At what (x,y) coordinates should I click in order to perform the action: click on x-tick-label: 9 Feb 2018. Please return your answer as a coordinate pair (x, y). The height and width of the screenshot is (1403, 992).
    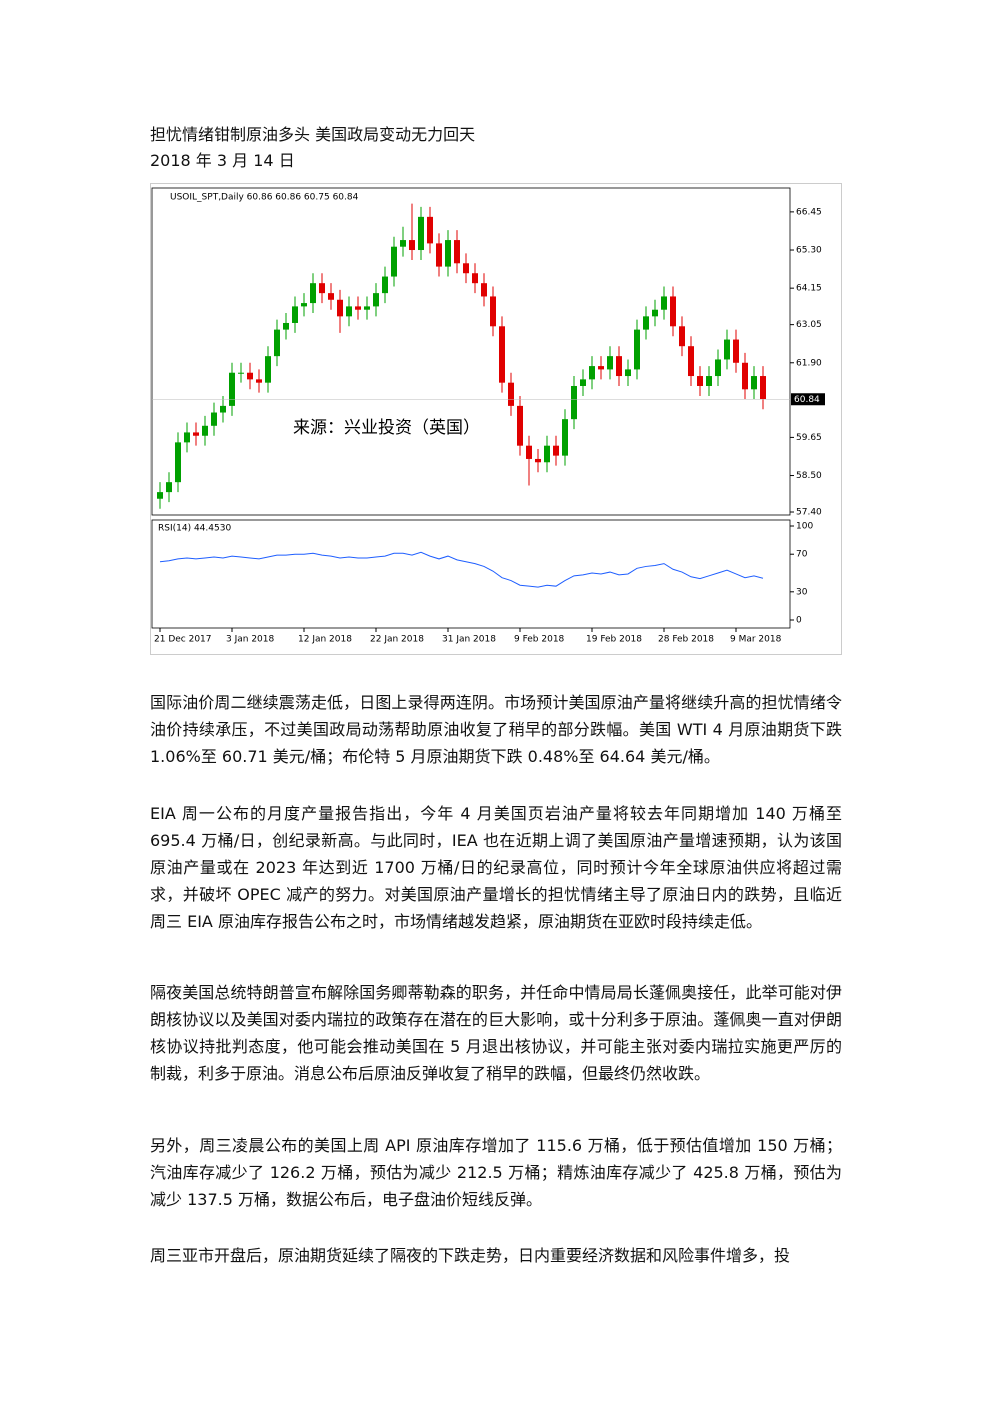
    Looking at the image, I should click on (539, 640).